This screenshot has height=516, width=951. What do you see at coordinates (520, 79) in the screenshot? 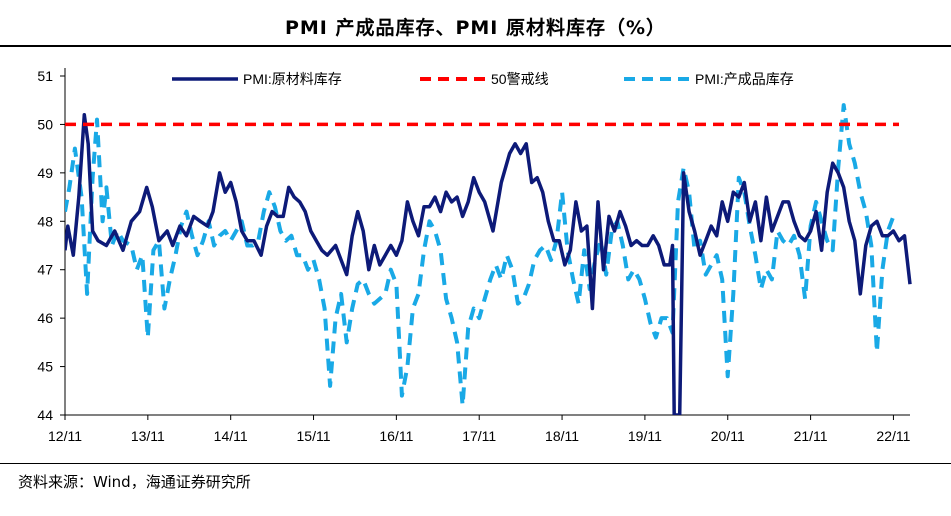
I see `legend-label: 50警戒线` at bounding box center [520, 79].